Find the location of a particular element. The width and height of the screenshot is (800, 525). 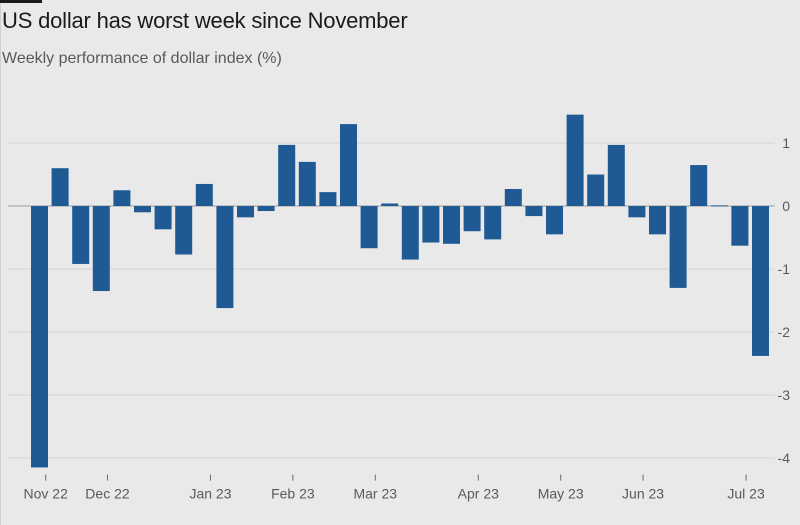

y-tick-label: -2 is located at coordinates (784, 332).